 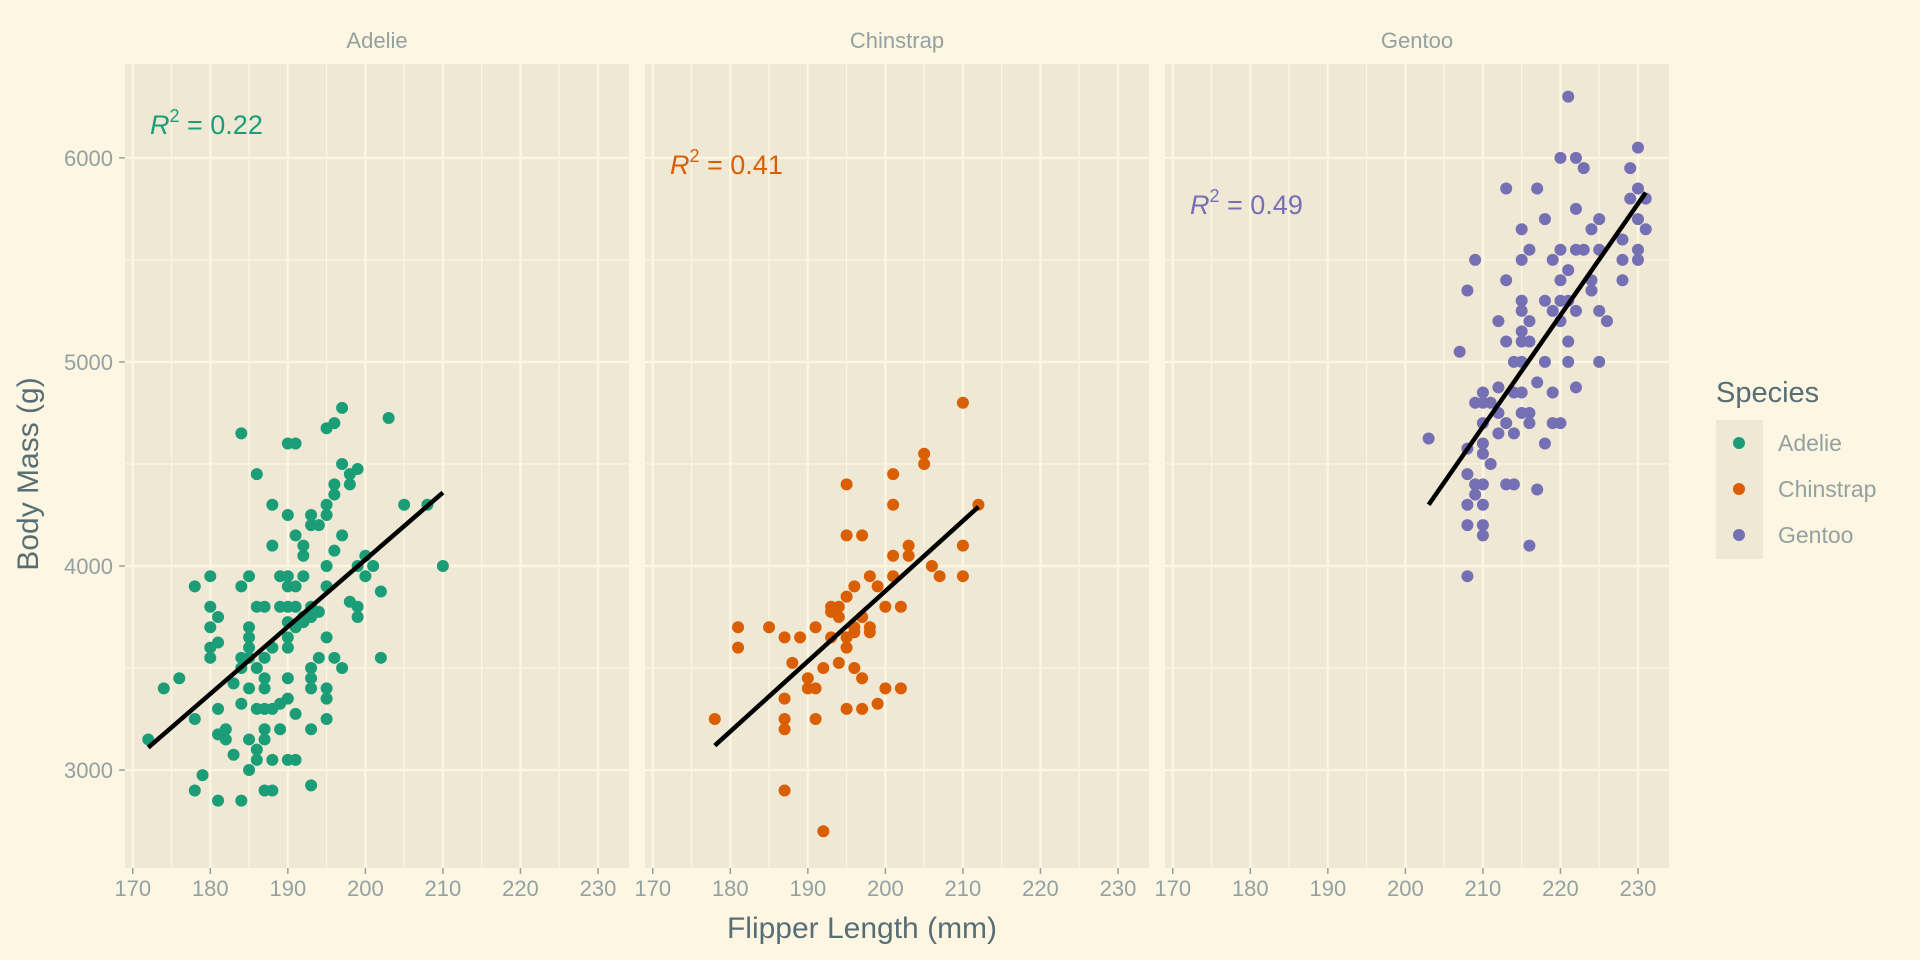 What do you see at coordinates (1796, 468) in the screenshot?
I see `legend: Species Adelie Chinstrap Gentoo` at bounding box center [1796, 468].